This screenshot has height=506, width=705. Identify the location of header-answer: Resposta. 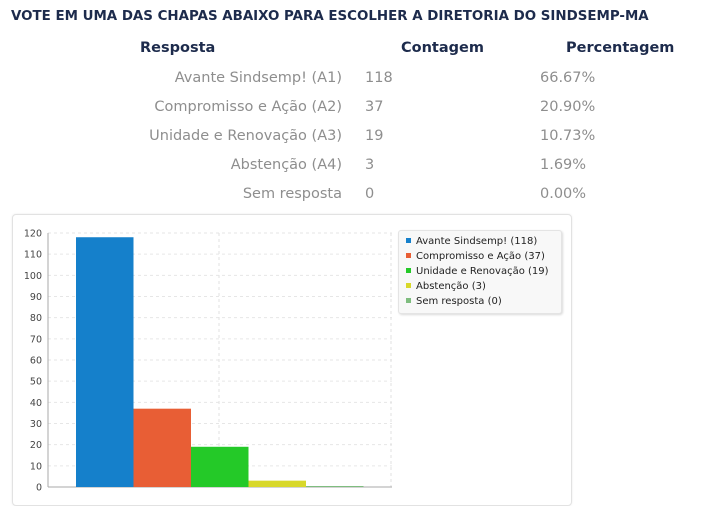
(178, 48).